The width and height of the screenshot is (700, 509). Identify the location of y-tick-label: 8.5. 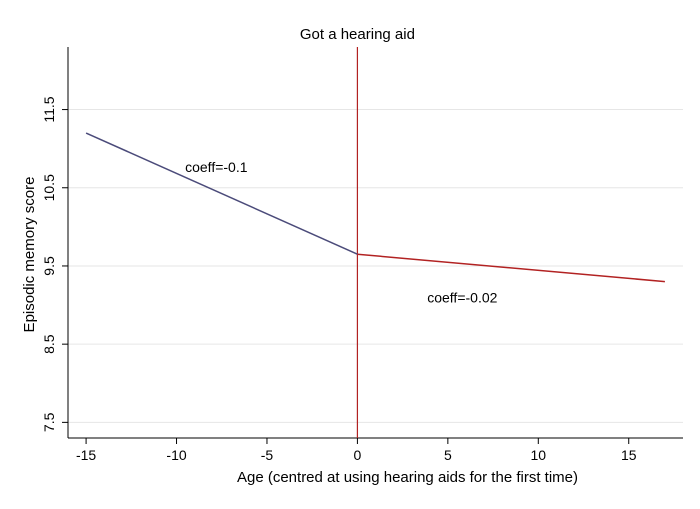
(49, 344).